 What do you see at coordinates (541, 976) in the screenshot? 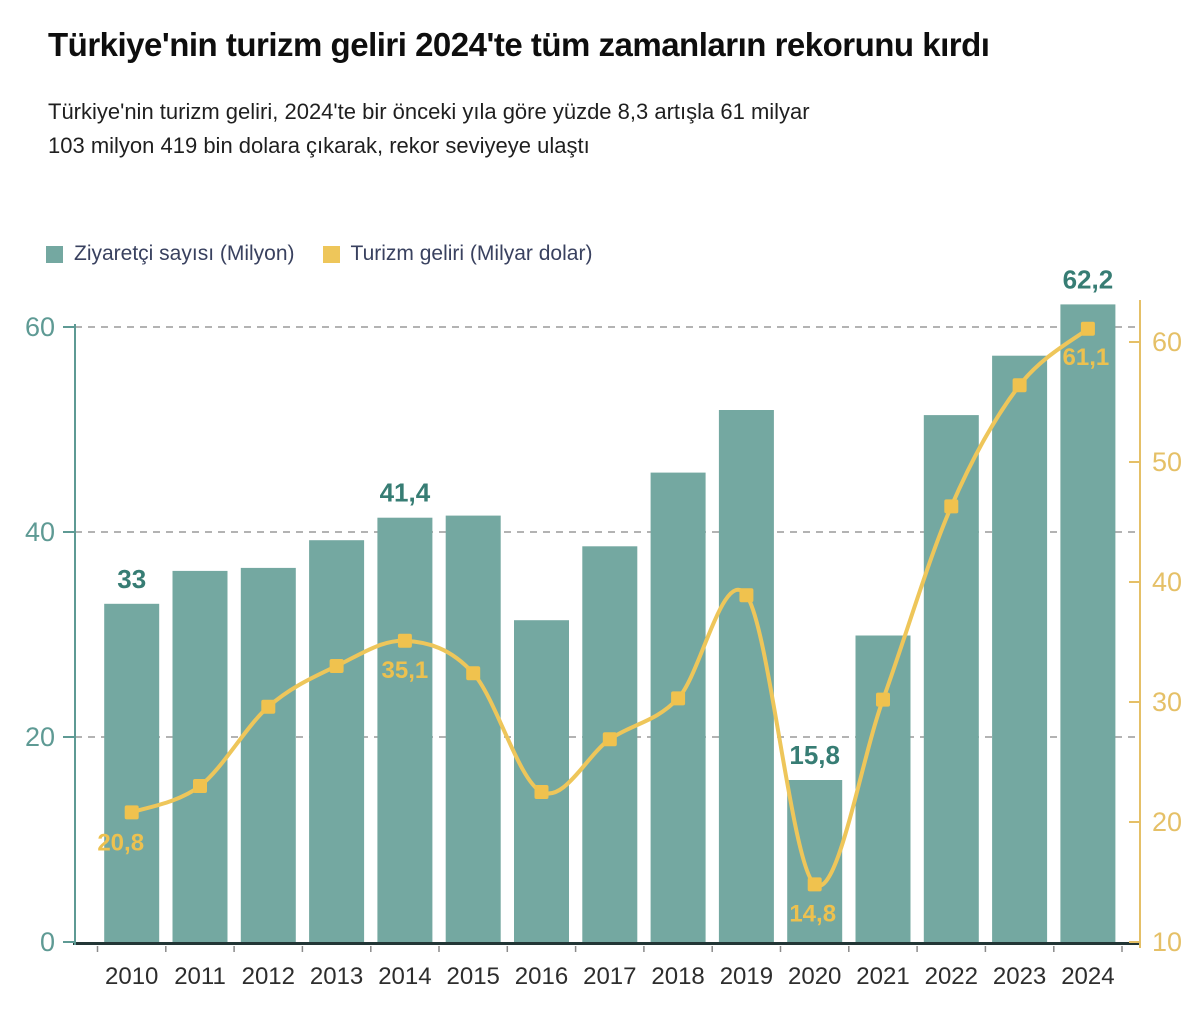
I see `x-axis-label-2016: 2016` at bounding box center [541, 976].